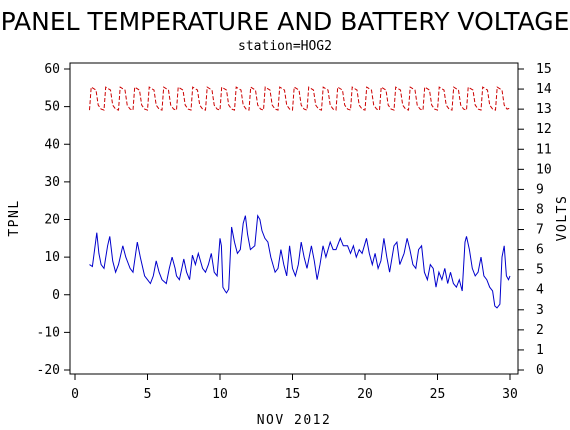 The width and height of the screenshot is (570, 430). I want to click on y-left-tick-label: -10, so click(48, 332).